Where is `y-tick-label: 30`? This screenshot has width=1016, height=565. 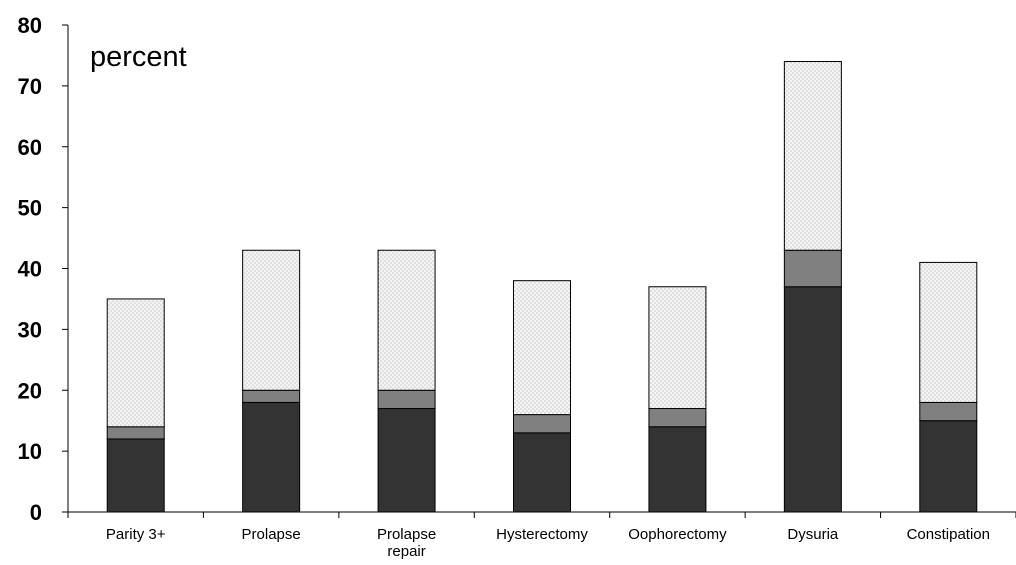
y-tick-label: 30 is located at coordinates (30, 329).